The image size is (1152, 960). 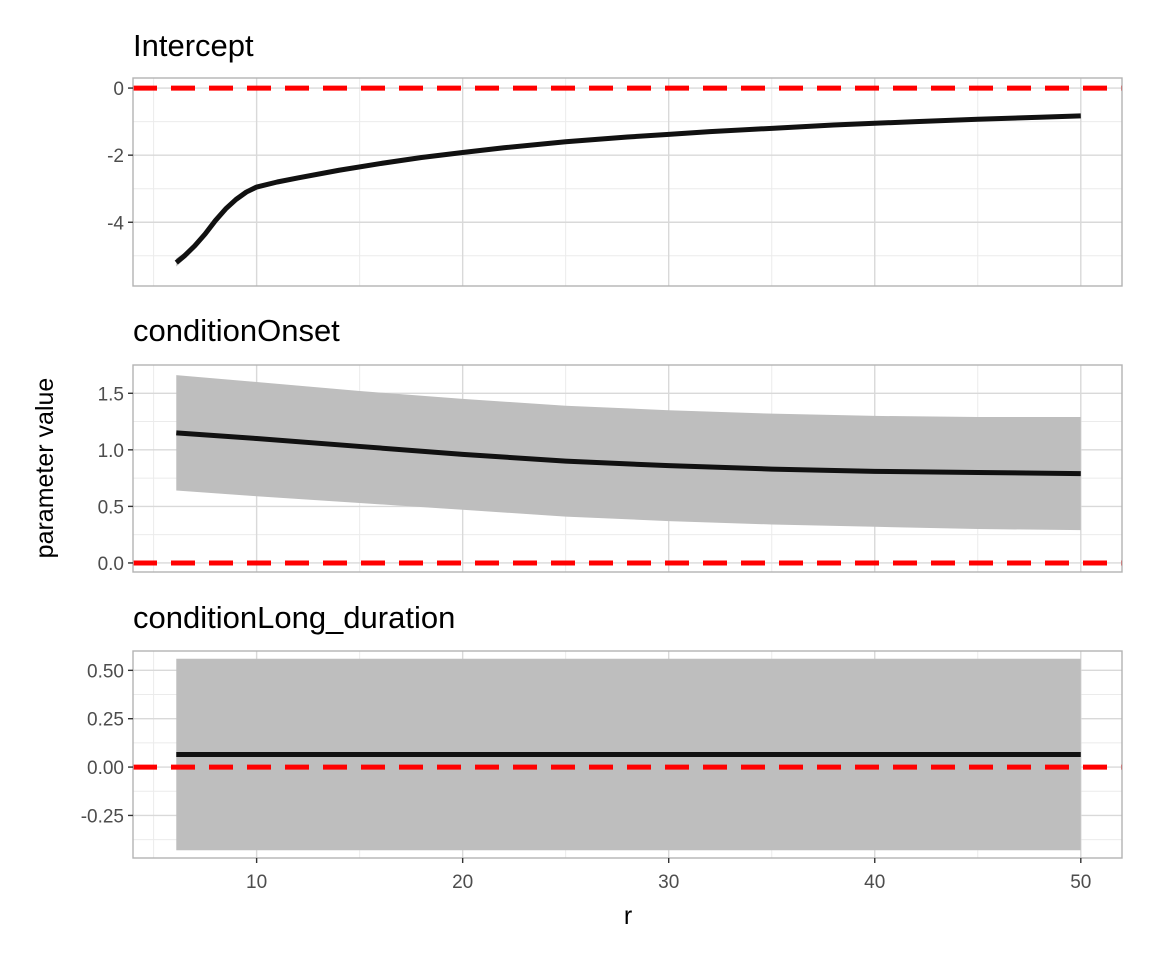 What do you see at coordinates (193, 45) in the screenshot?
I see `panel-title: Intercept` at bounding box center [193, 45].